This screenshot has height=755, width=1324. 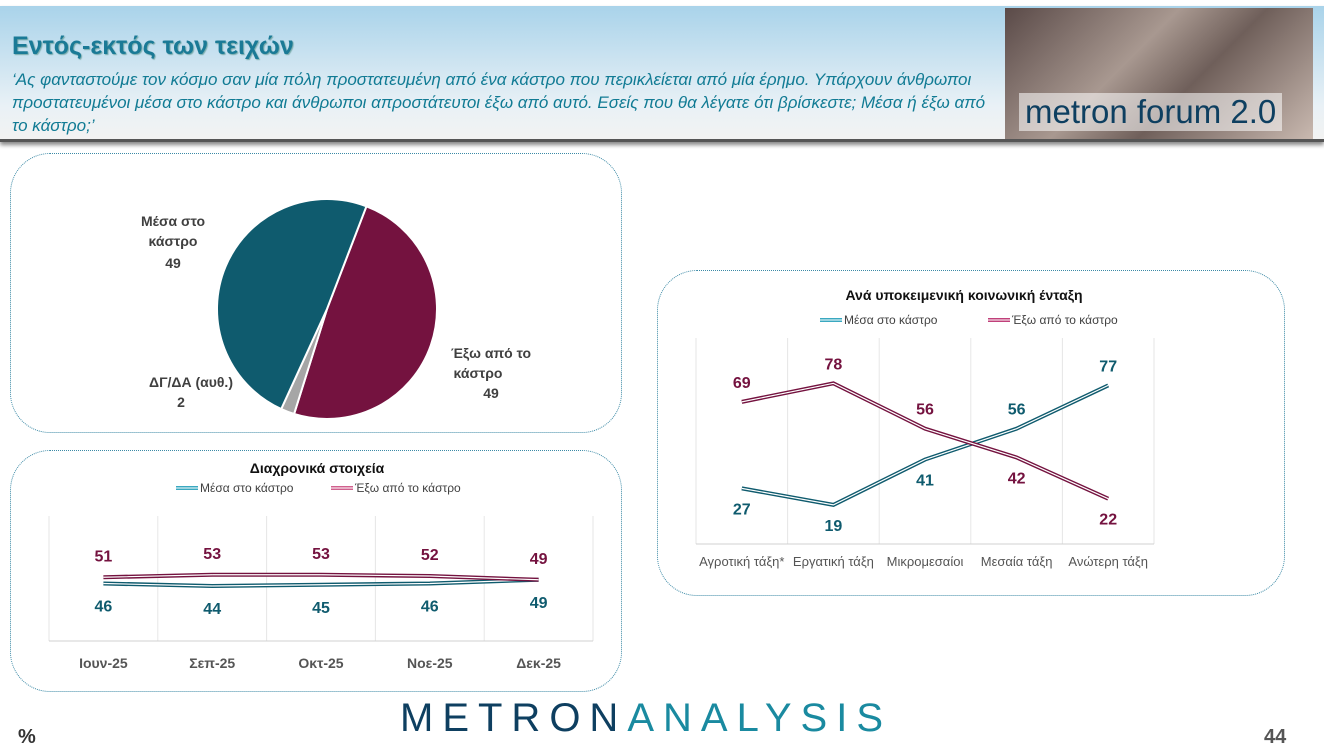 What do you see at coordinates (27, 737) in the screenshot?
I see `unit-label: %` at bounding box center [27, 737].